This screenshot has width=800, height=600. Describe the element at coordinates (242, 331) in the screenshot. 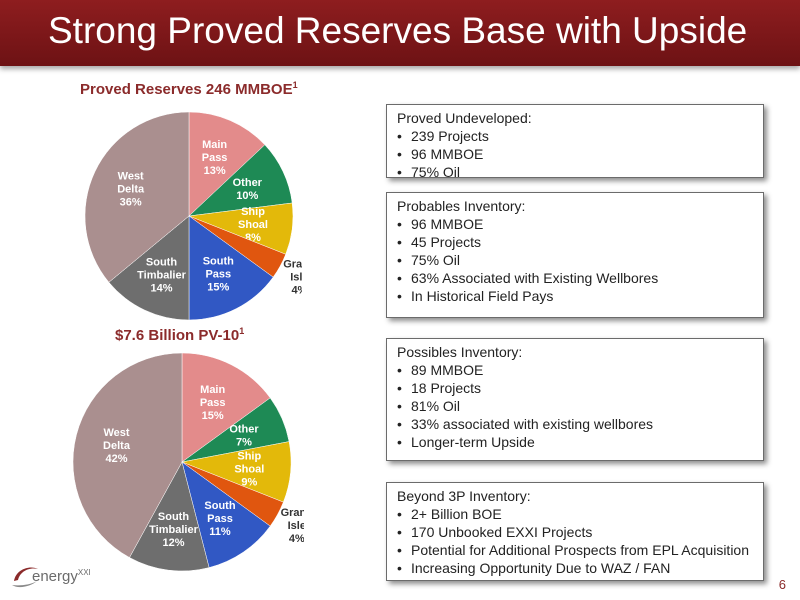

I see `chart-2-title-footnote: 1` at that location.